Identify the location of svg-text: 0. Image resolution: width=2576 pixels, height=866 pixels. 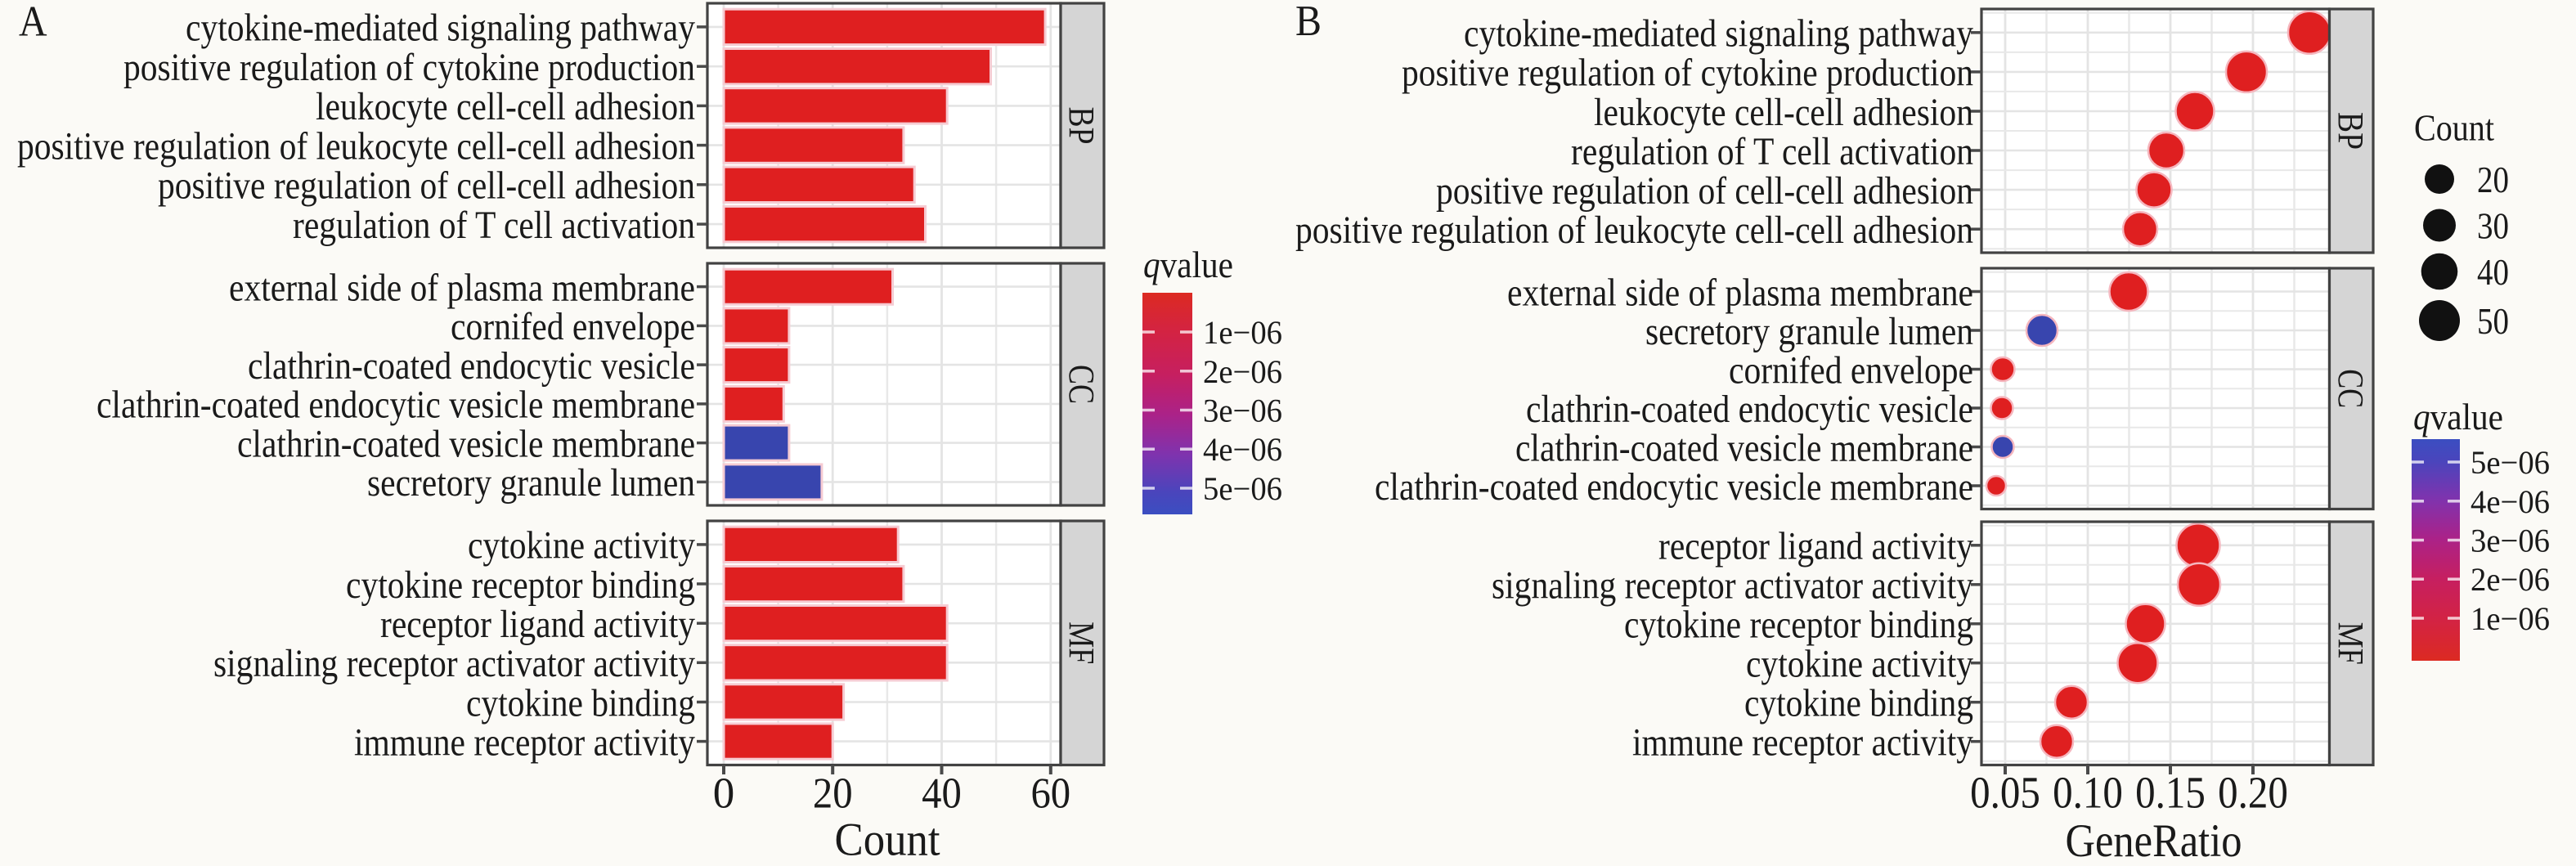
(724, 793).